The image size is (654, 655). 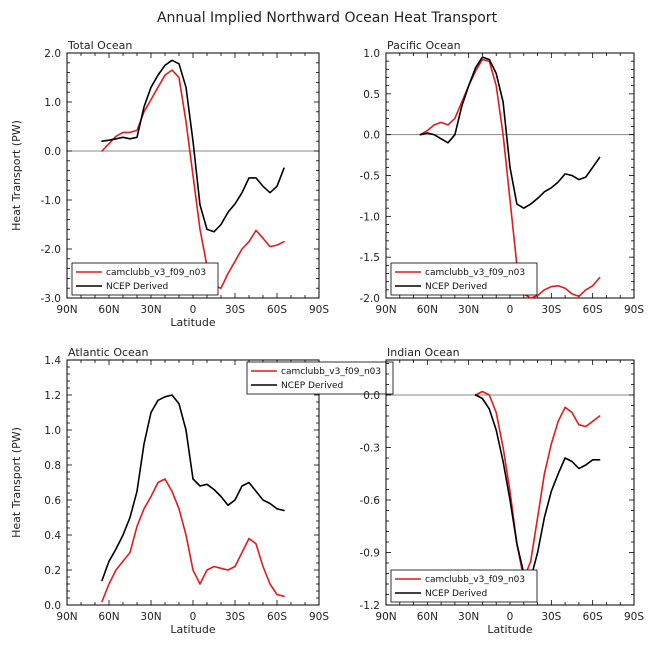 I want to click on y-tick-label: 2.0, so click(x=52, y=54).